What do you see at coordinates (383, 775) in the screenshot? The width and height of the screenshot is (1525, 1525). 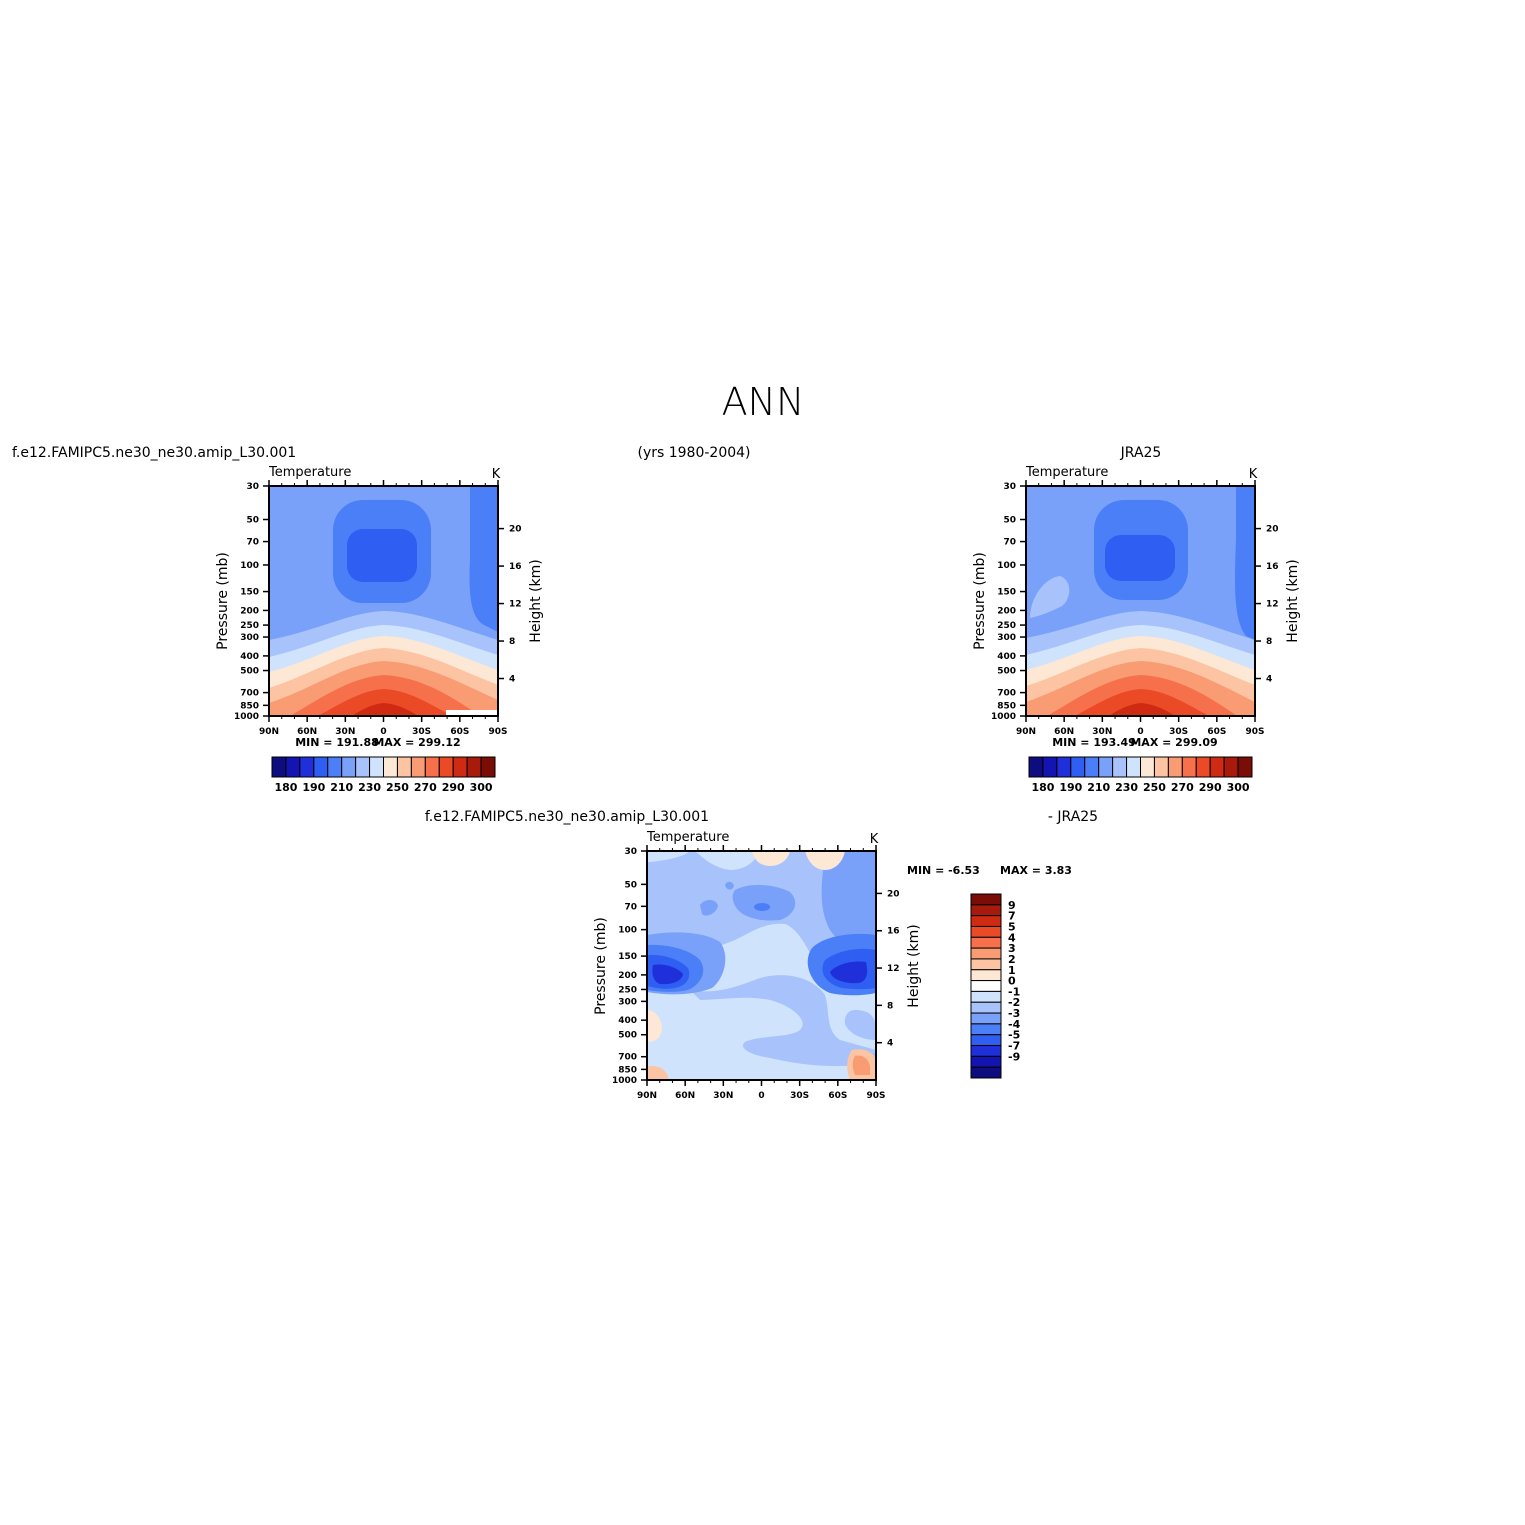 I see `model-colorbar: 180 190 210 230 250 270 290 300` at bounding box center [383, 775].